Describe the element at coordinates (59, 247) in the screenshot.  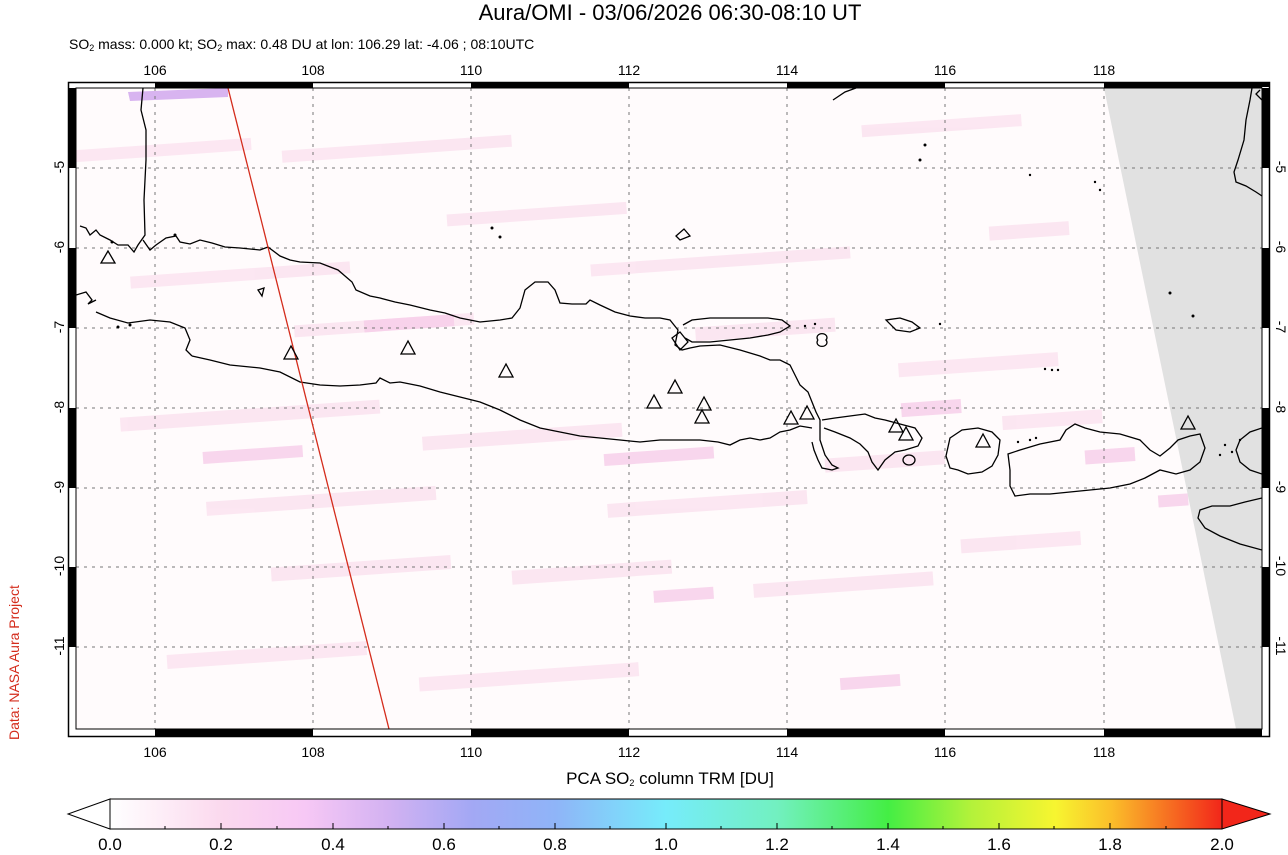
I see `lat-tick-left: -6` at that location.